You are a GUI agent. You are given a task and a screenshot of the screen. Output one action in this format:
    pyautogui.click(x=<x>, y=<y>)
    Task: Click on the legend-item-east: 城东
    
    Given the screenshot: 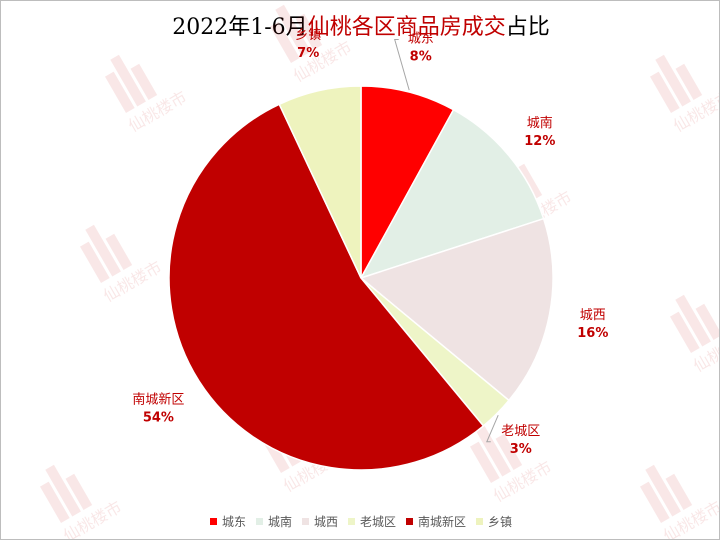 What is the action you would take?
    pyautogui.click(x=227, y=521)
    